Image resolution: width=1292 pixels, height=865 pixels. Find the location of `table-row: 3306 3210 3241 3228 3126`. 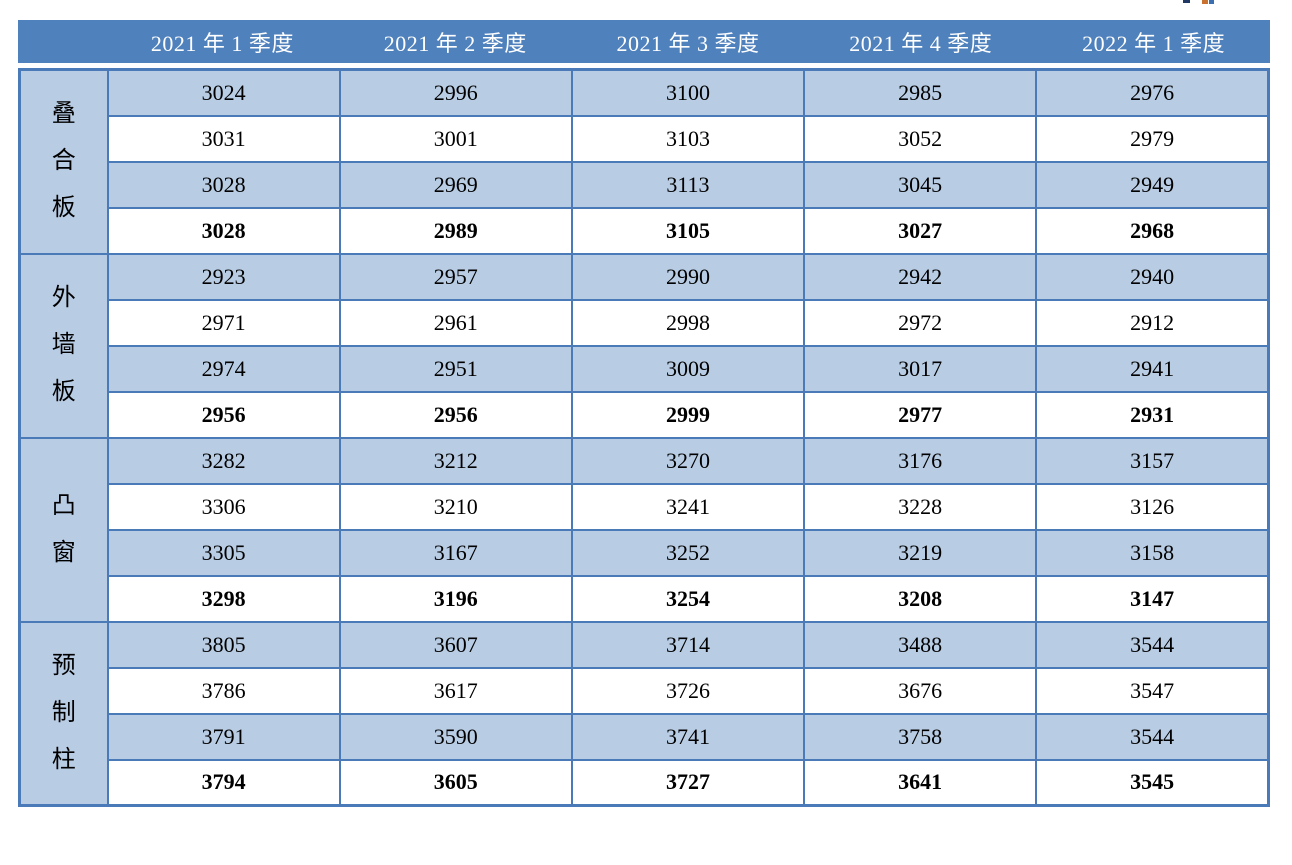

table-row: 3306 3210 3241 3228 3126 is located at coordinates (645, 506).